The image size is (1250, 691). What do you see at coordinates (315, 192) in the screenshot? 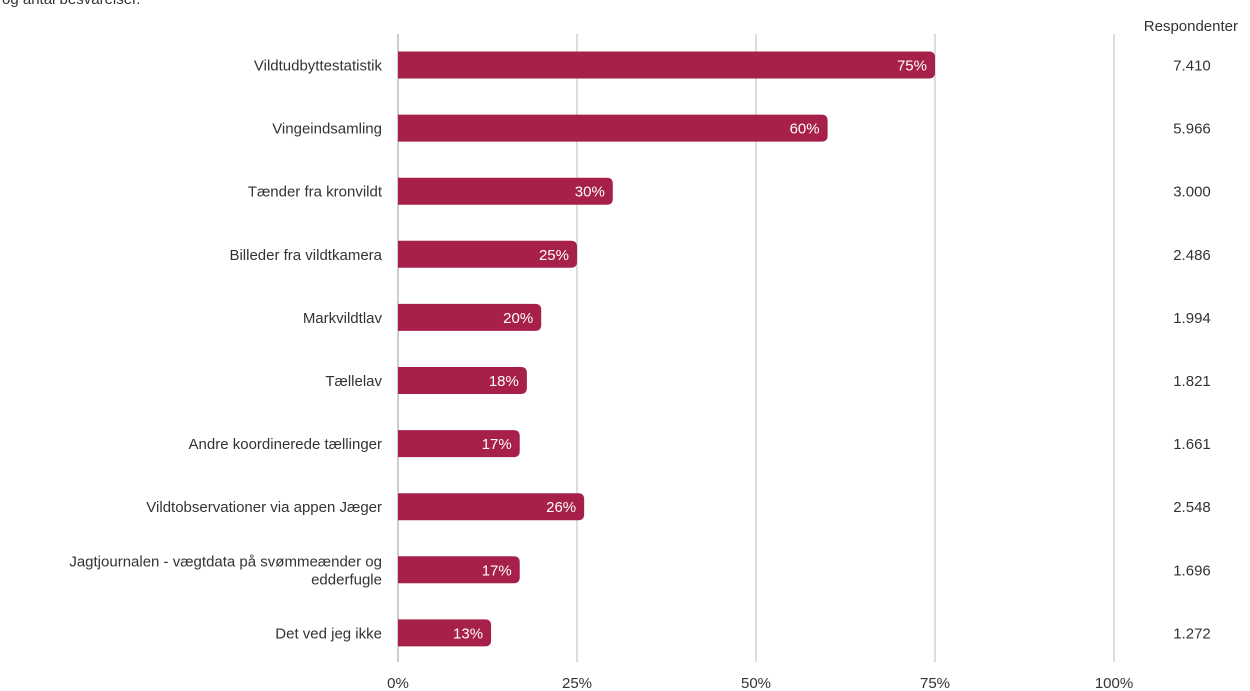
I see `category-label: Tænder fra kronvildt` at bounding box center [315, 192].